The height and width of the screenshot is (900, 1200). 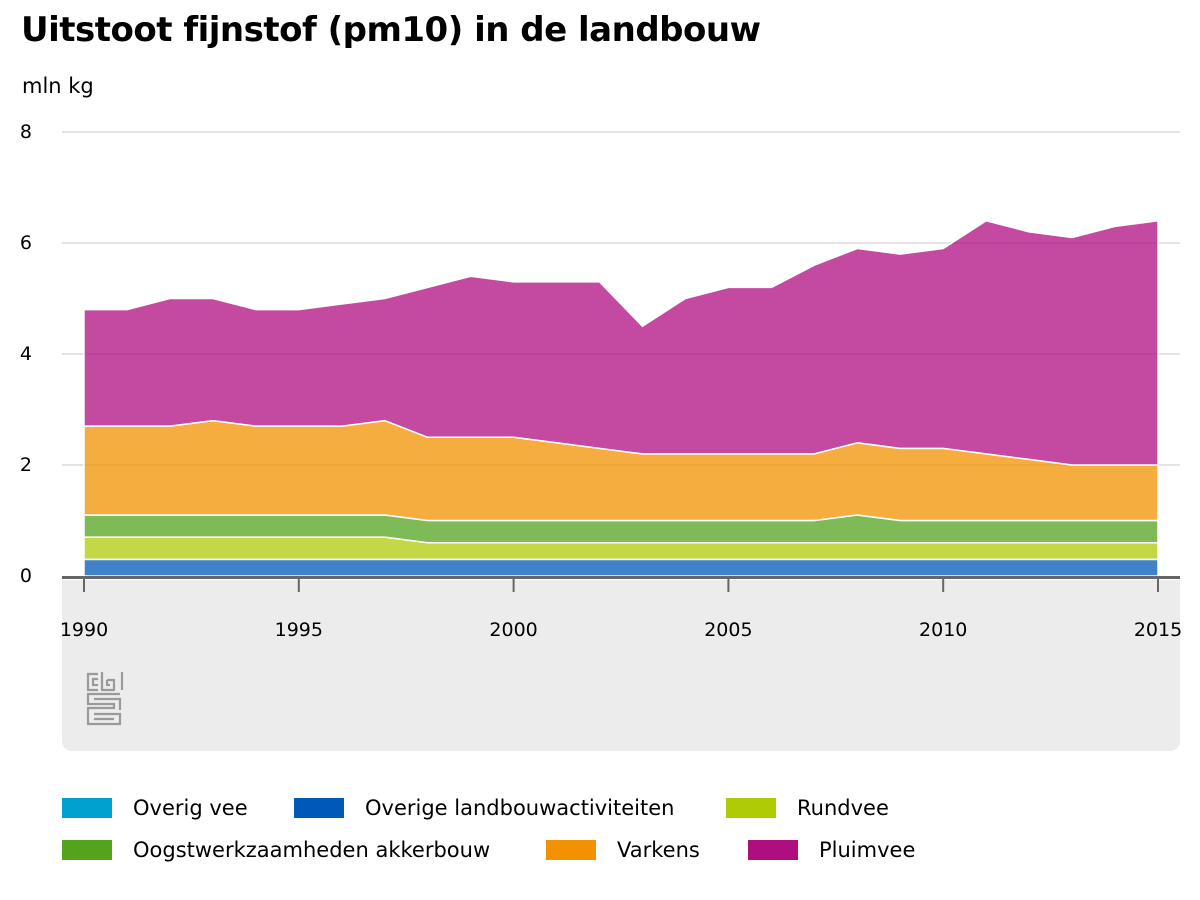 What do you see at coordinates (1158, 630) in the screenshot?
I see `x-tick-label: 2015` at bounding box center [1158, 630].